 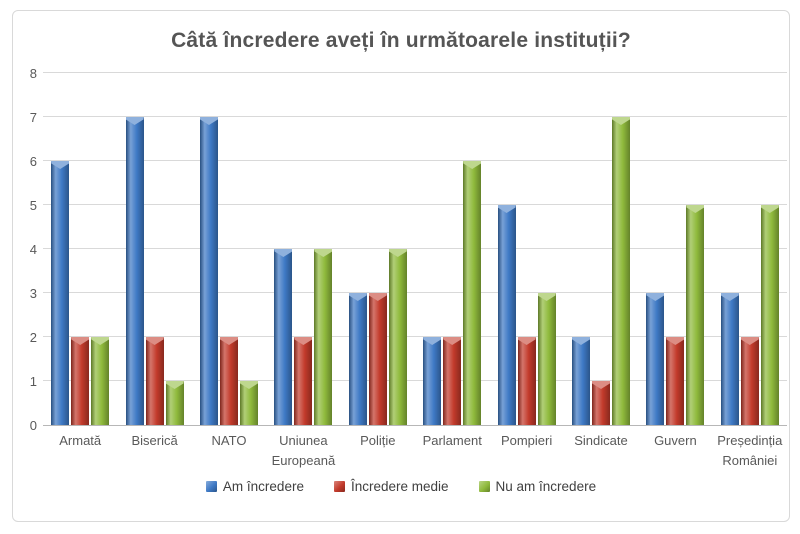 What do you see at coordinates (675, 440) in the screenshot?
I see `x-axis-label: Guvern` at bounding box center [675, 440].